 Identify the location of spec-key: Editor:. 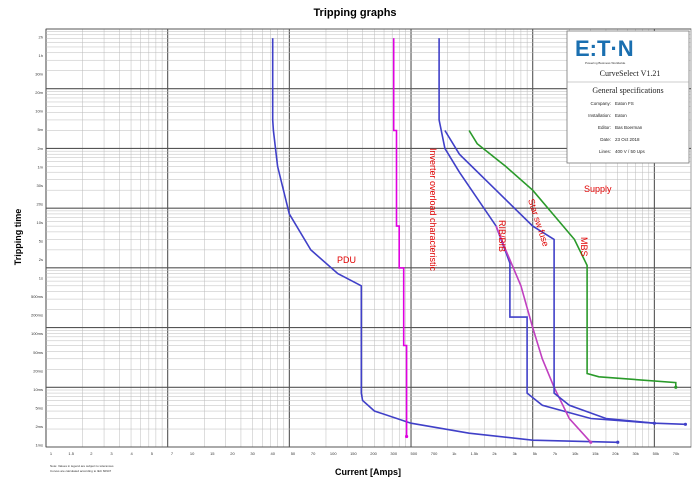
(604, 127).